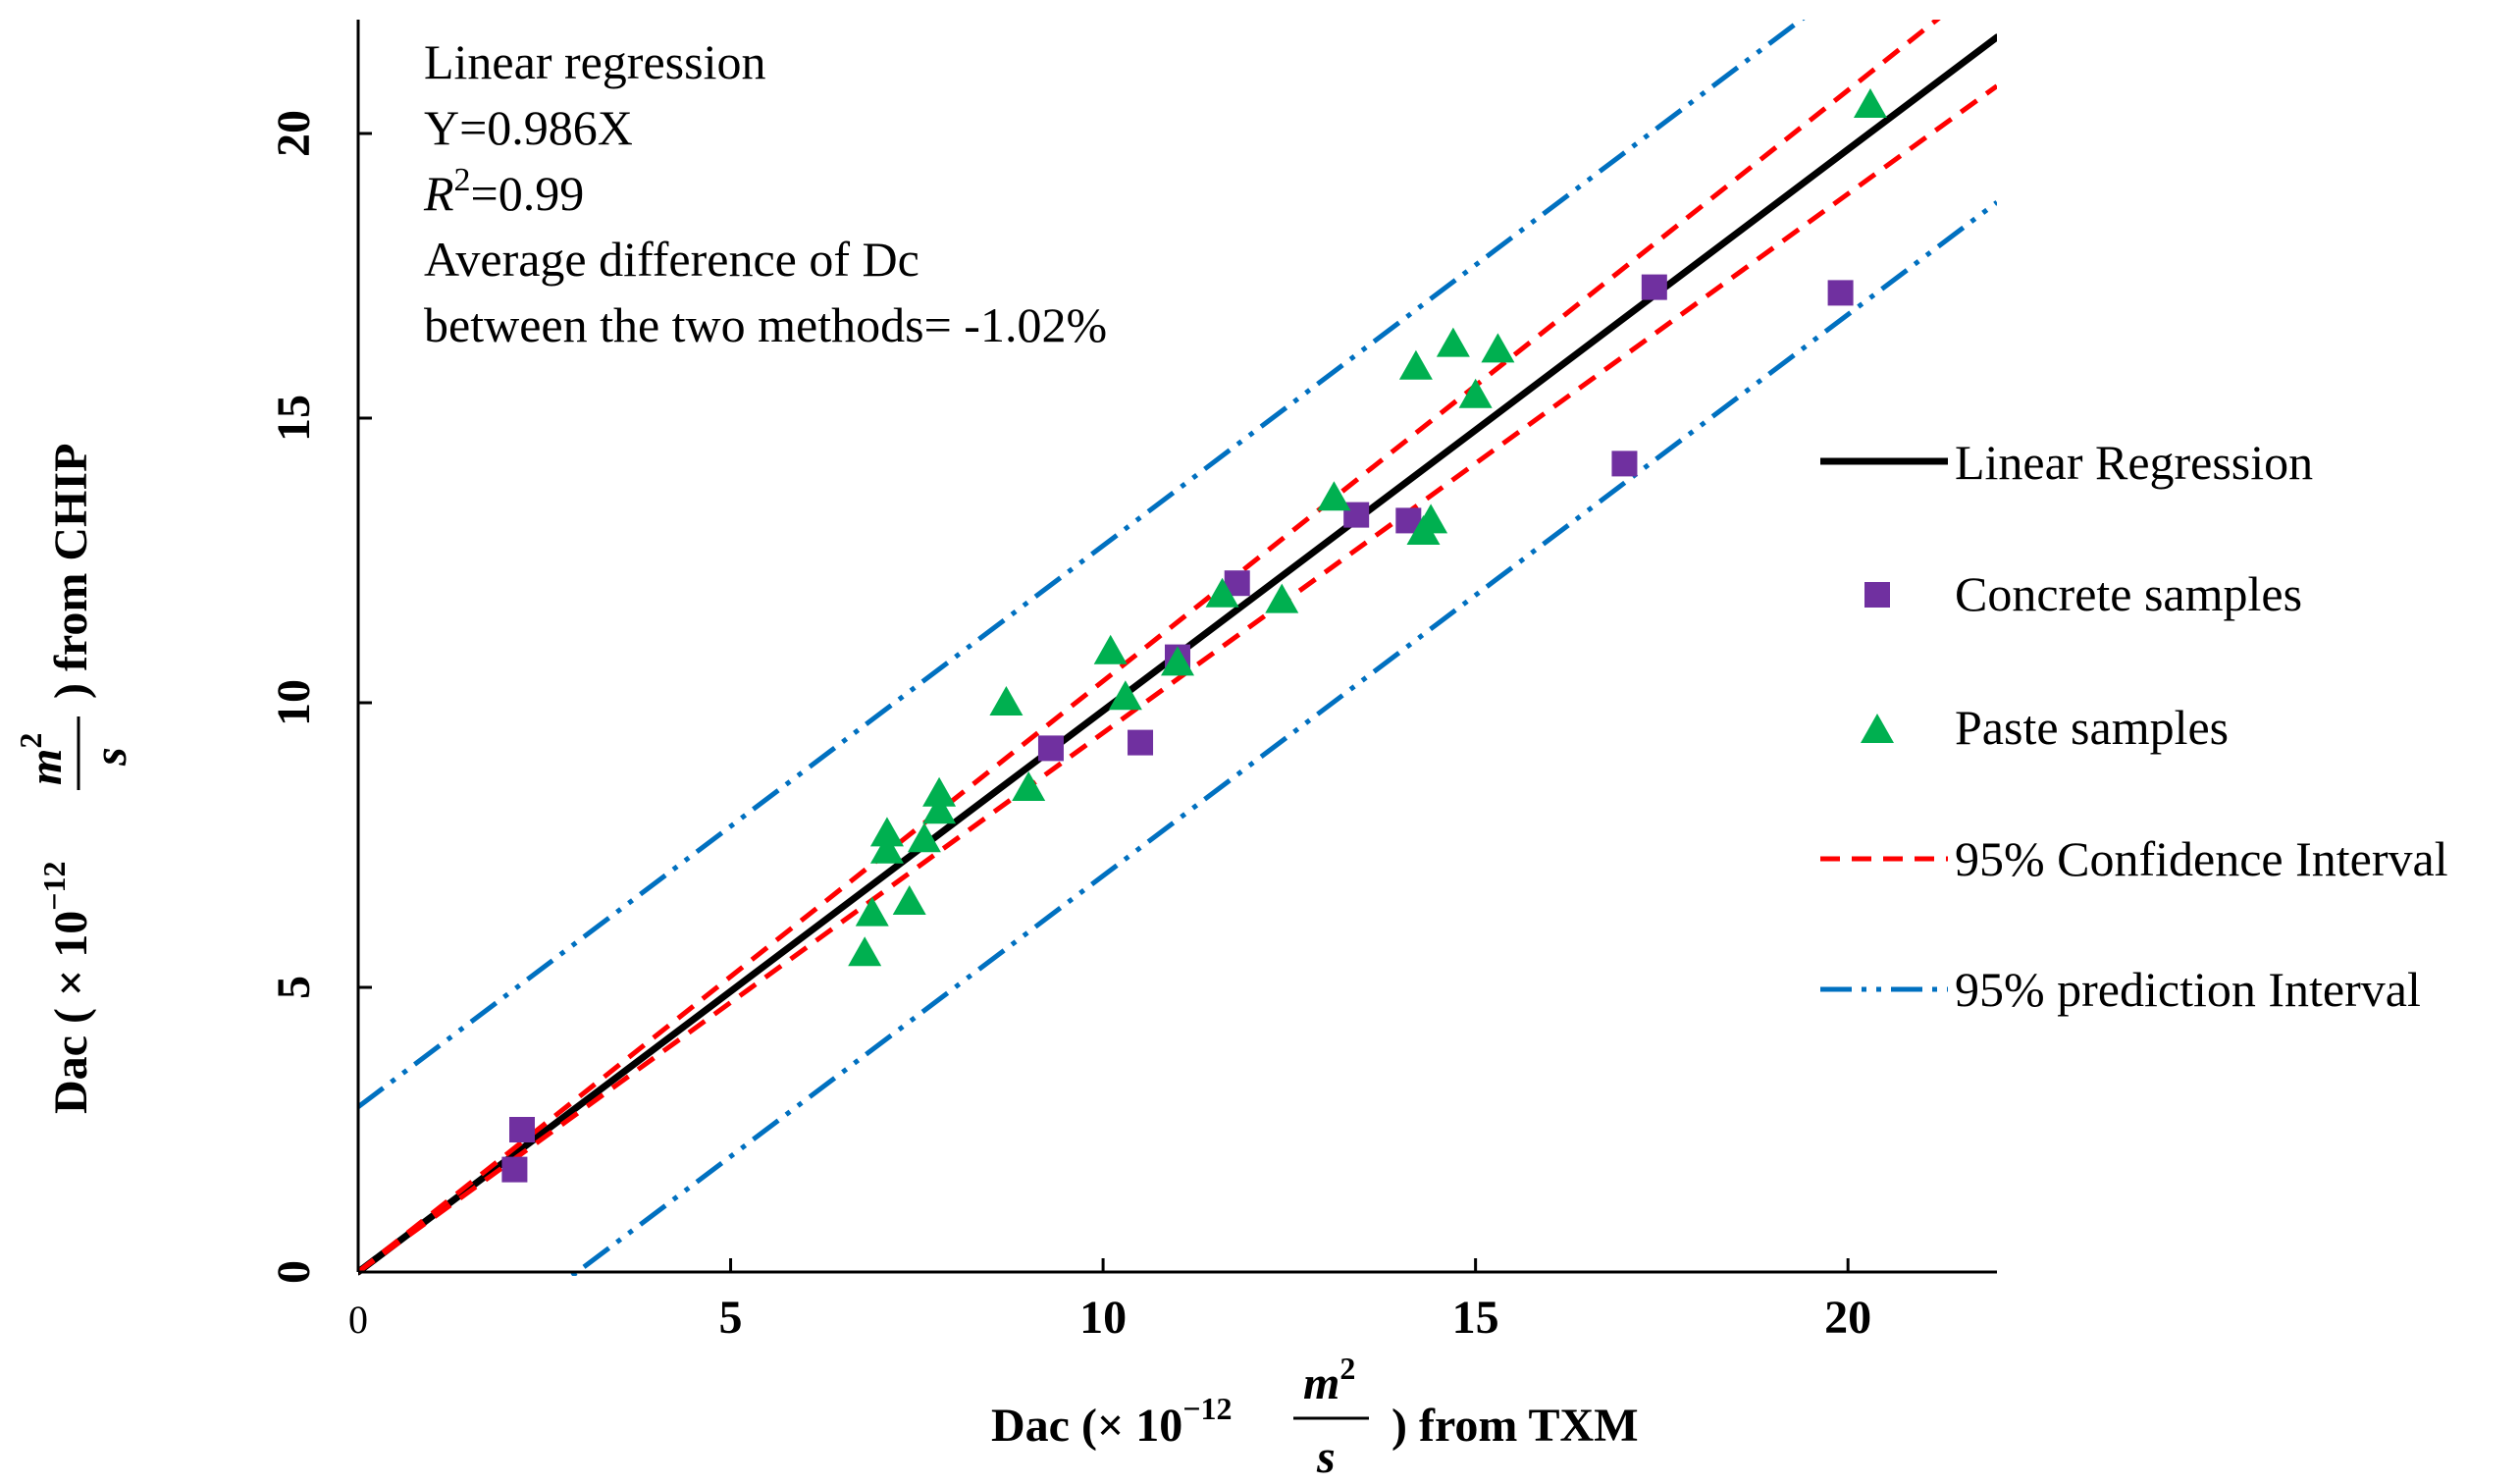  What do you see at coordinates (528, 193) in the screenshot?
I see `annotation-r-value: =0.99` at bounding box center [528, 193].